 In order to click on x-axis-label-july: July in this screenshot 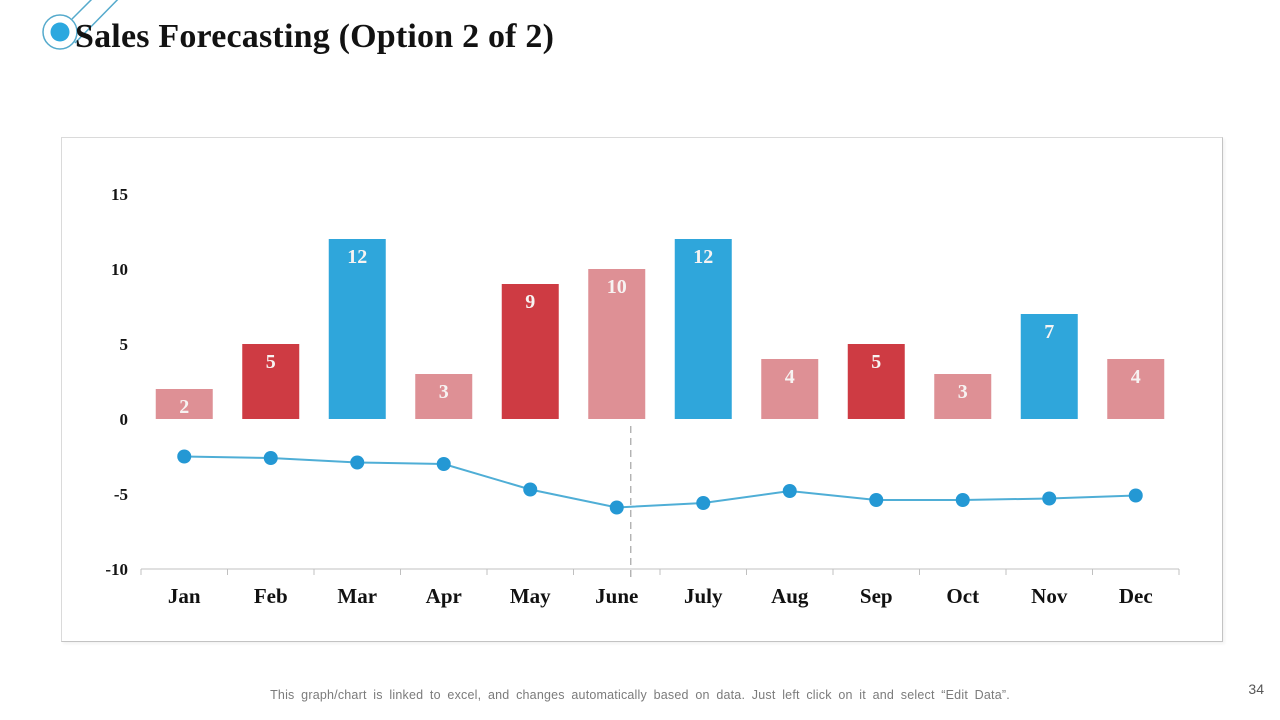, I will do `click(703, 596)`.